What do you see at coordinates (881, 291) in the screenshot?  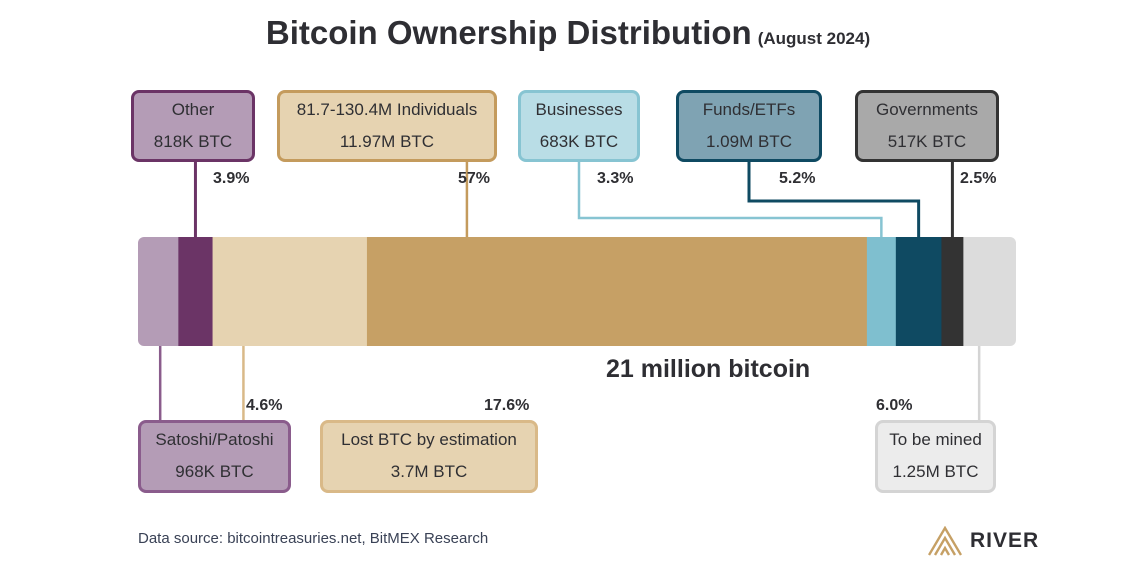 I see `bar-segment-businesses` at bounding box center [881, 291].